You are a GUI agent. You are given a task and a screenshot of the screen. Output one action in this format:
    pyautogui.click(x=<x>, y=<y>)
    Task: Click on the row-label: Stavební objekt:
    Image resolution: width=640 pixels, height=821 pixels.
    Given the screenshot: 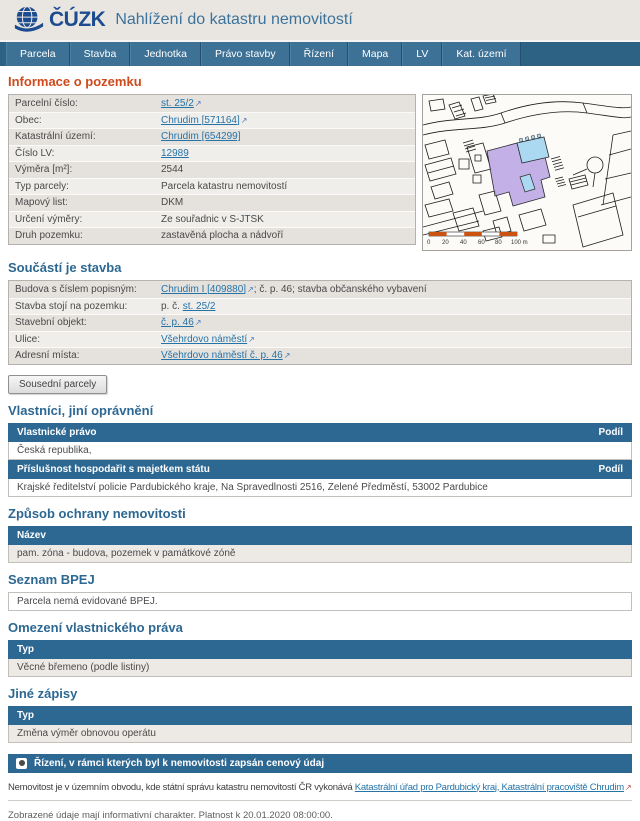 What is the action you would take?
    pyautogui.click(x=51, y=323)
    